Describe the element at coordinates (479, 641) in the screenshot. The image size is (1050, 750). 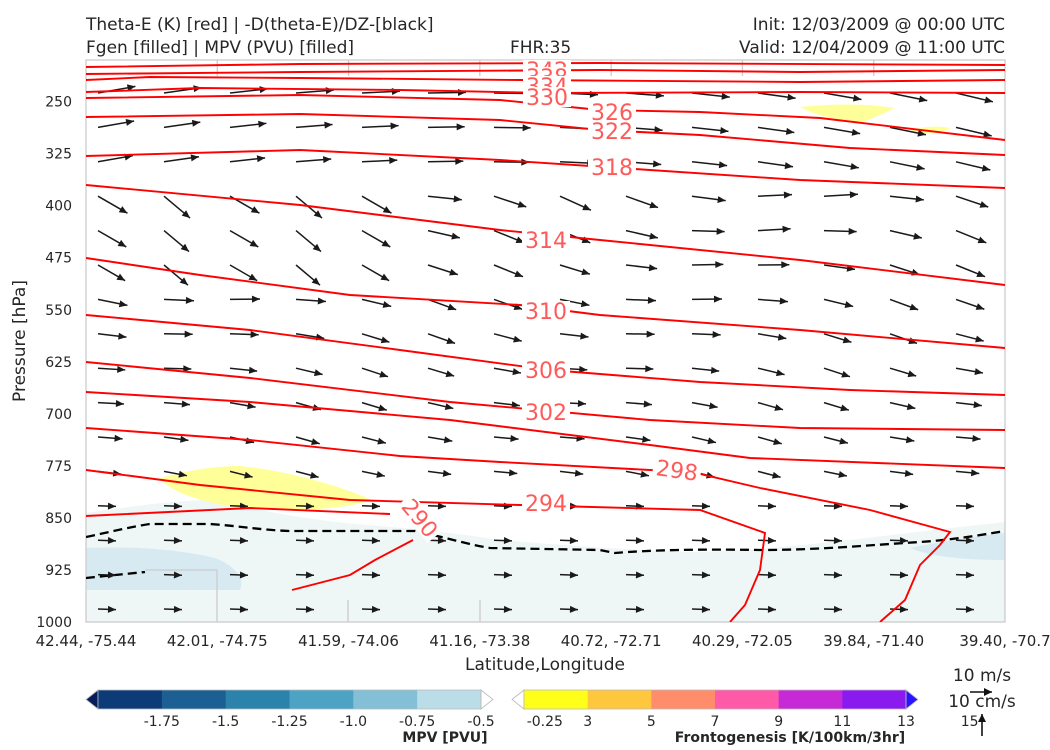
I see `x-tick-label: 41.16, -73.38` at that location.